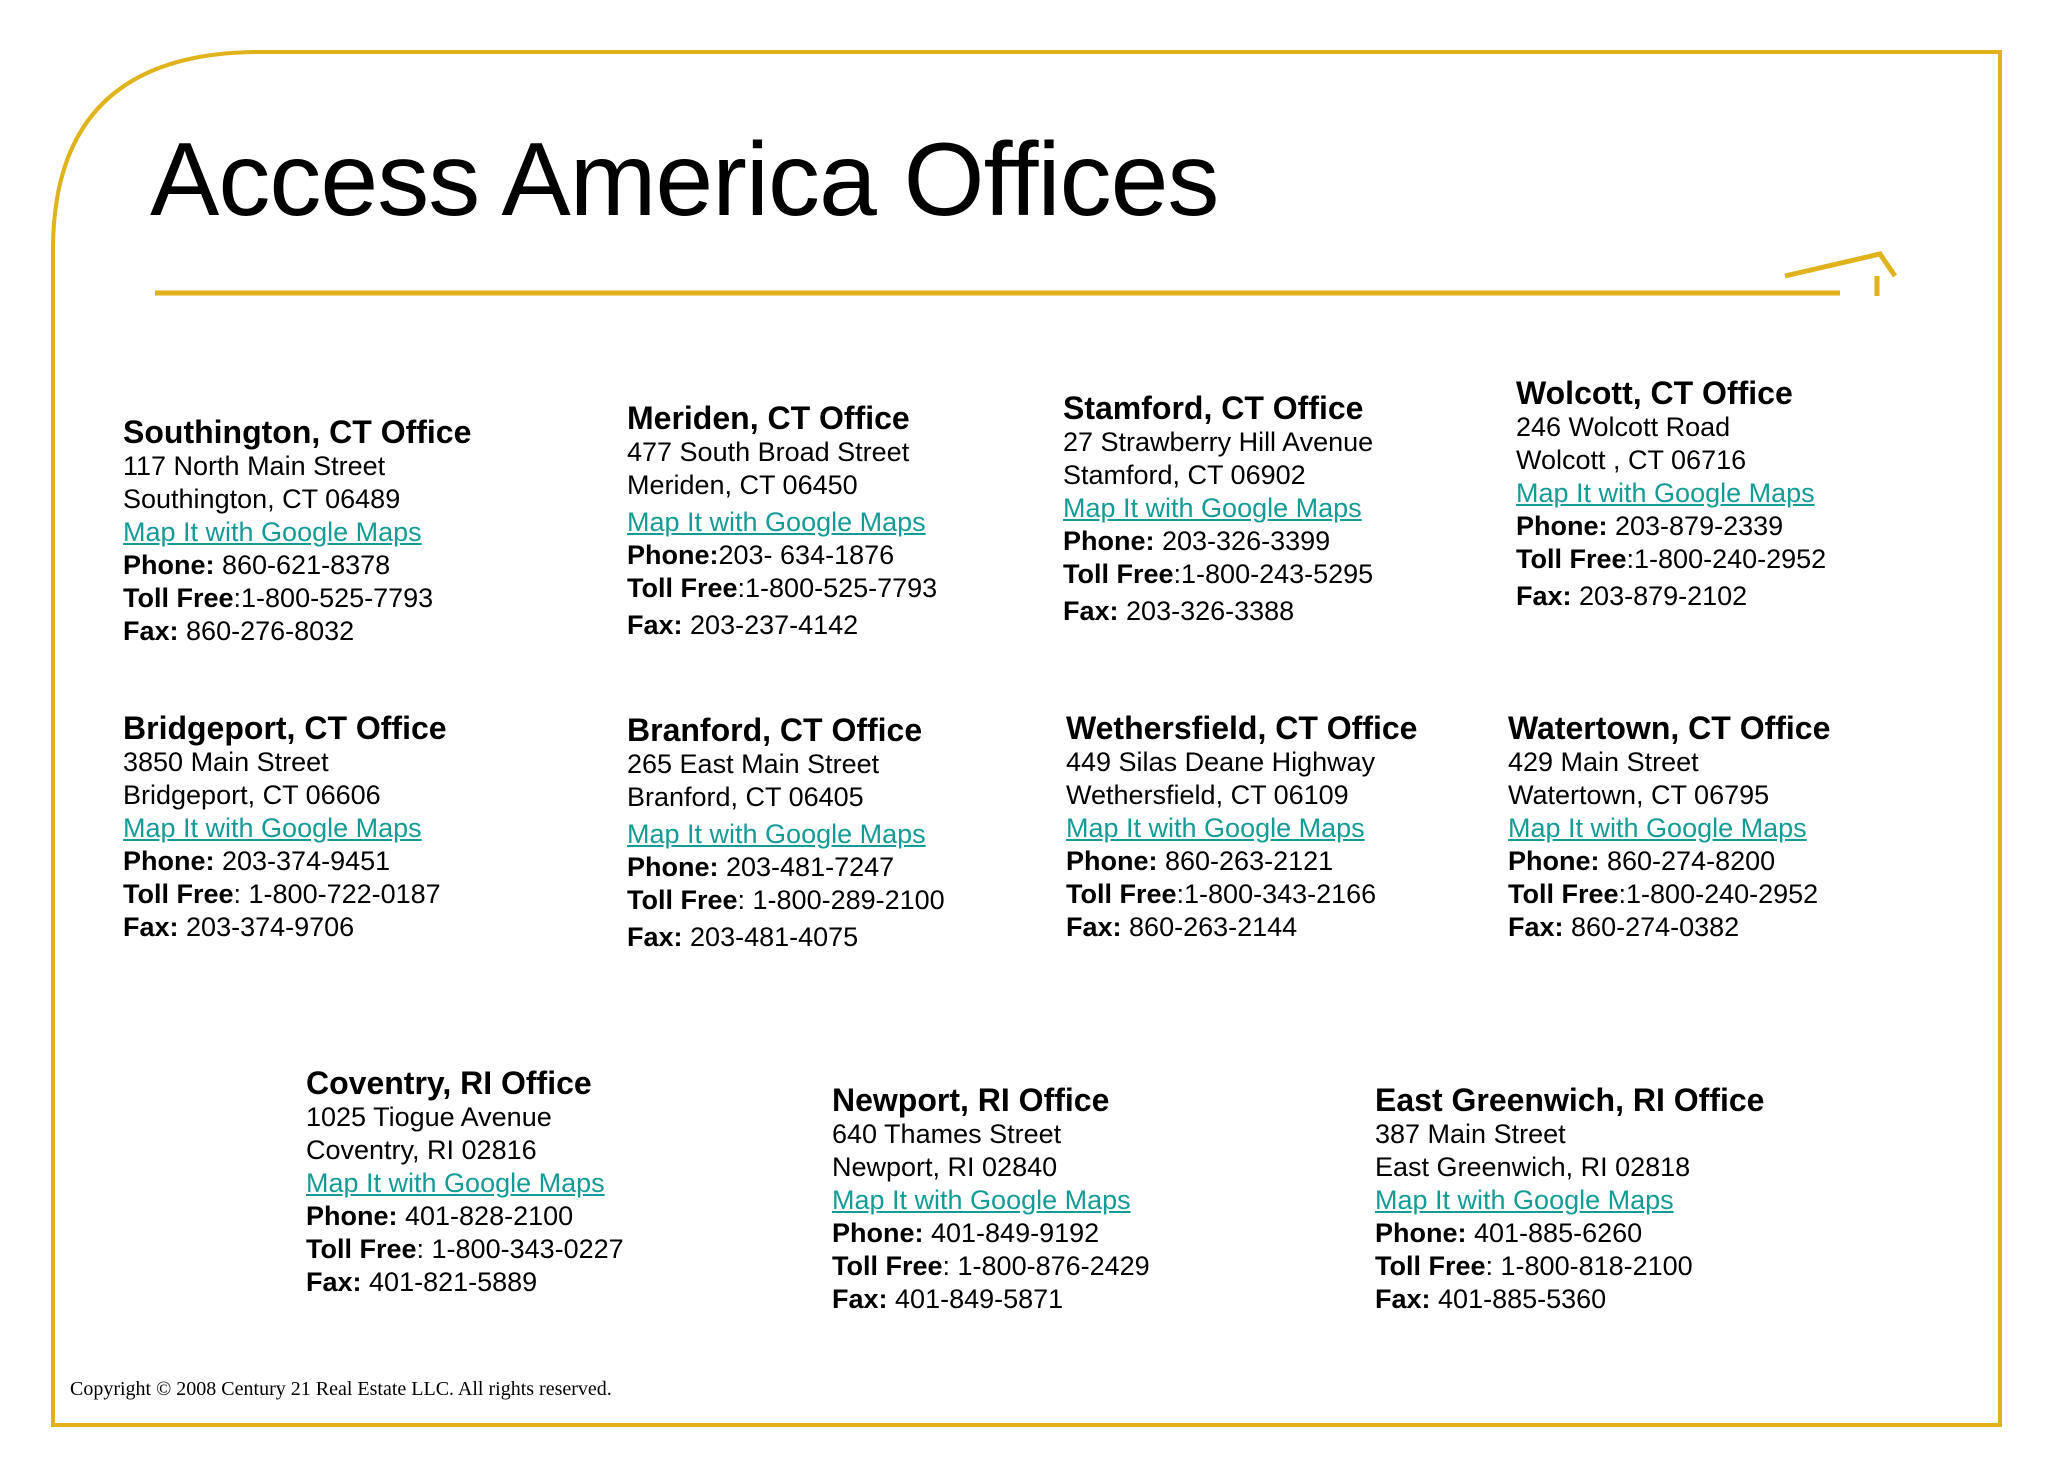  I want to click on office-fax: Fax: 401-821-5889, so click(465, 1282).